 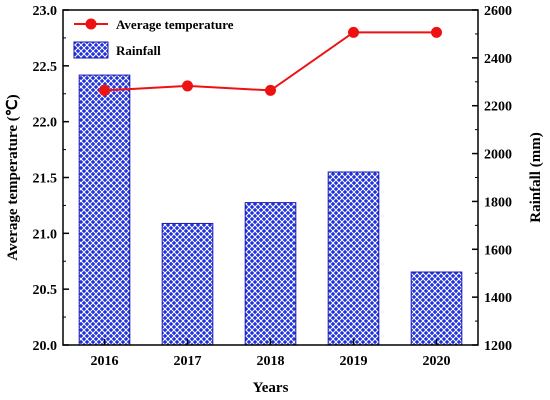 What do you see at coordinates (175, 24) in the screenshot?
I see `legend-temperature-label: Average temperature` at bounding box center [175, 24].